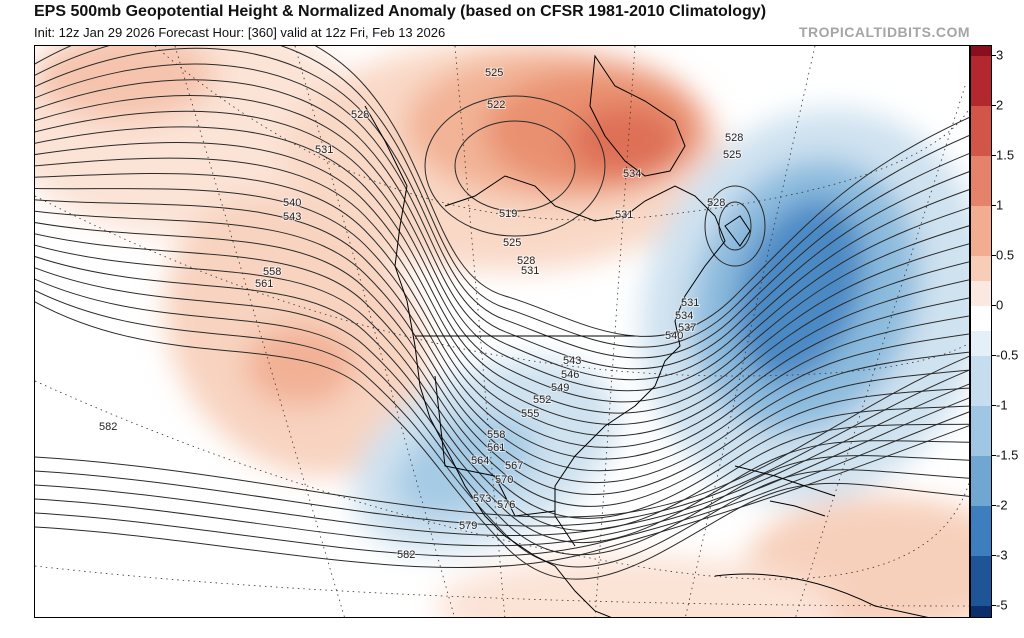  What do you see at coordinates (542, 400) in the screenshot?
I see `contour-label: 552` at bounding box center [542, 400].